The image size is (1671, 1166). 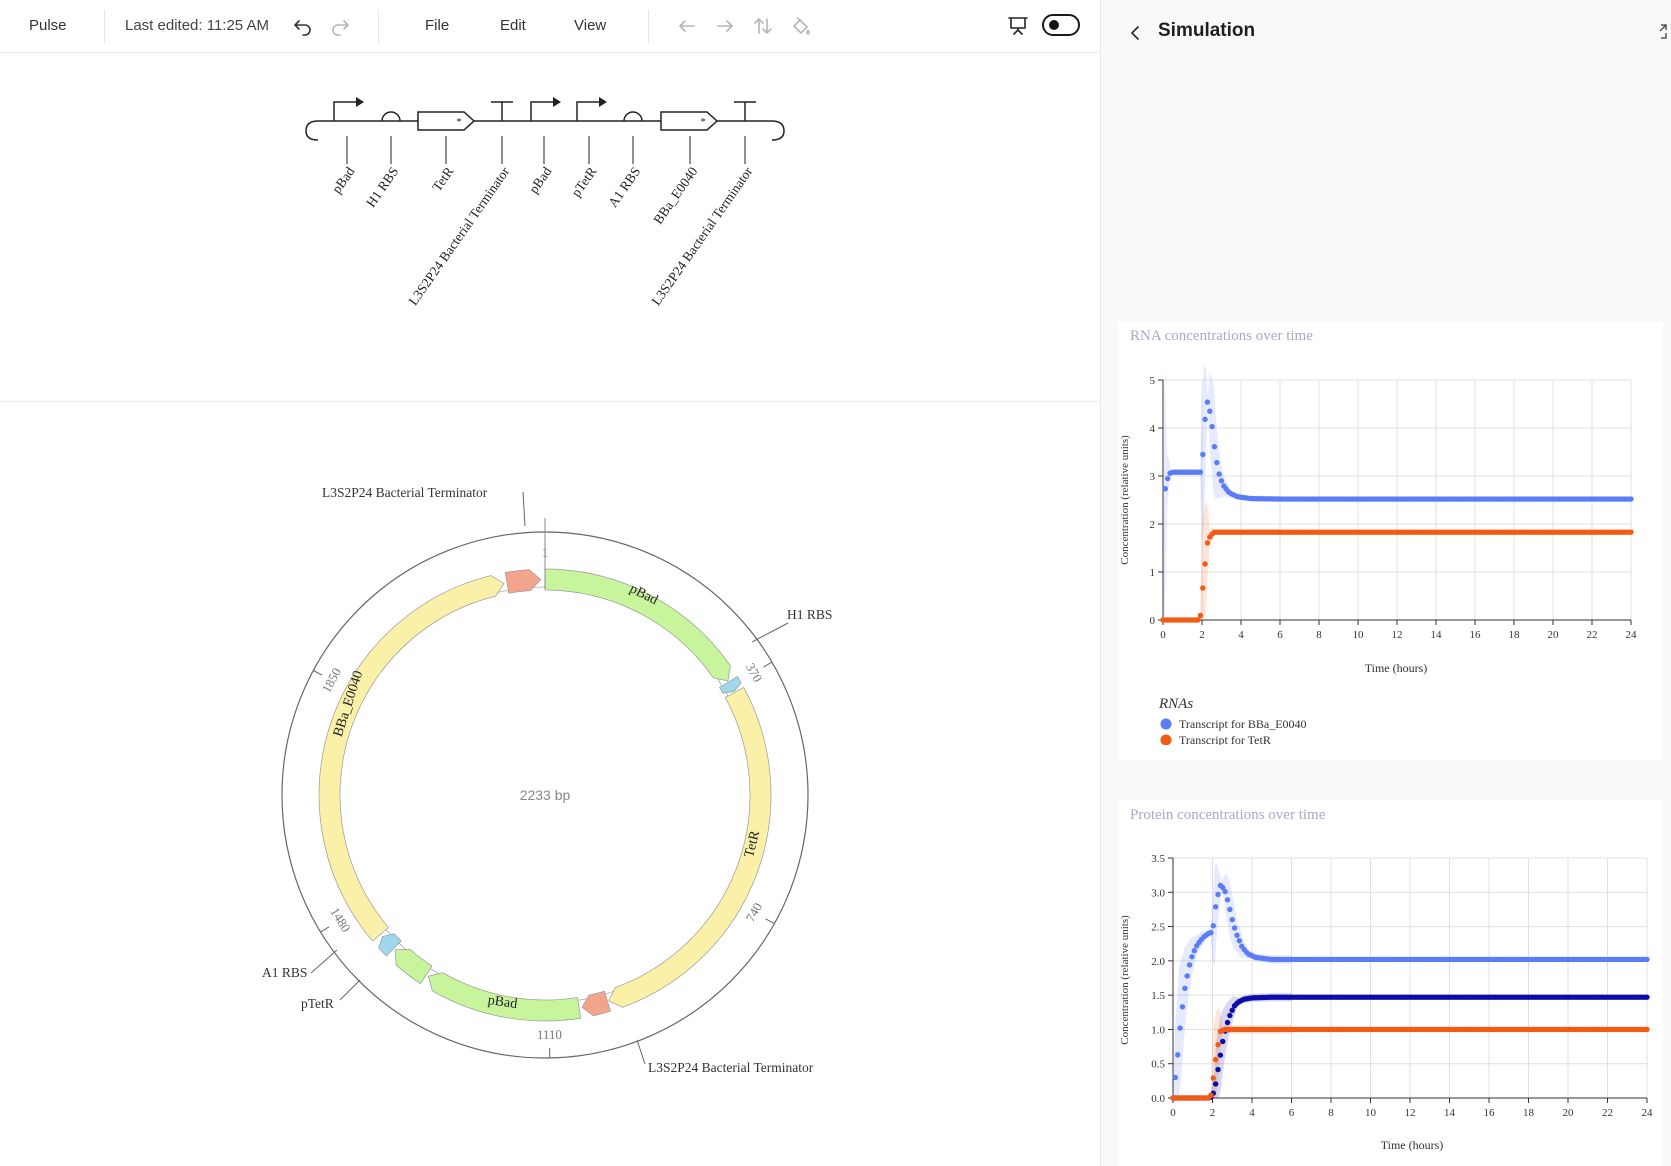 What do you see at coordinates (730, 684) in the screenshot?
I see `feature-h1-rbs` at bounding box center [730, 684].